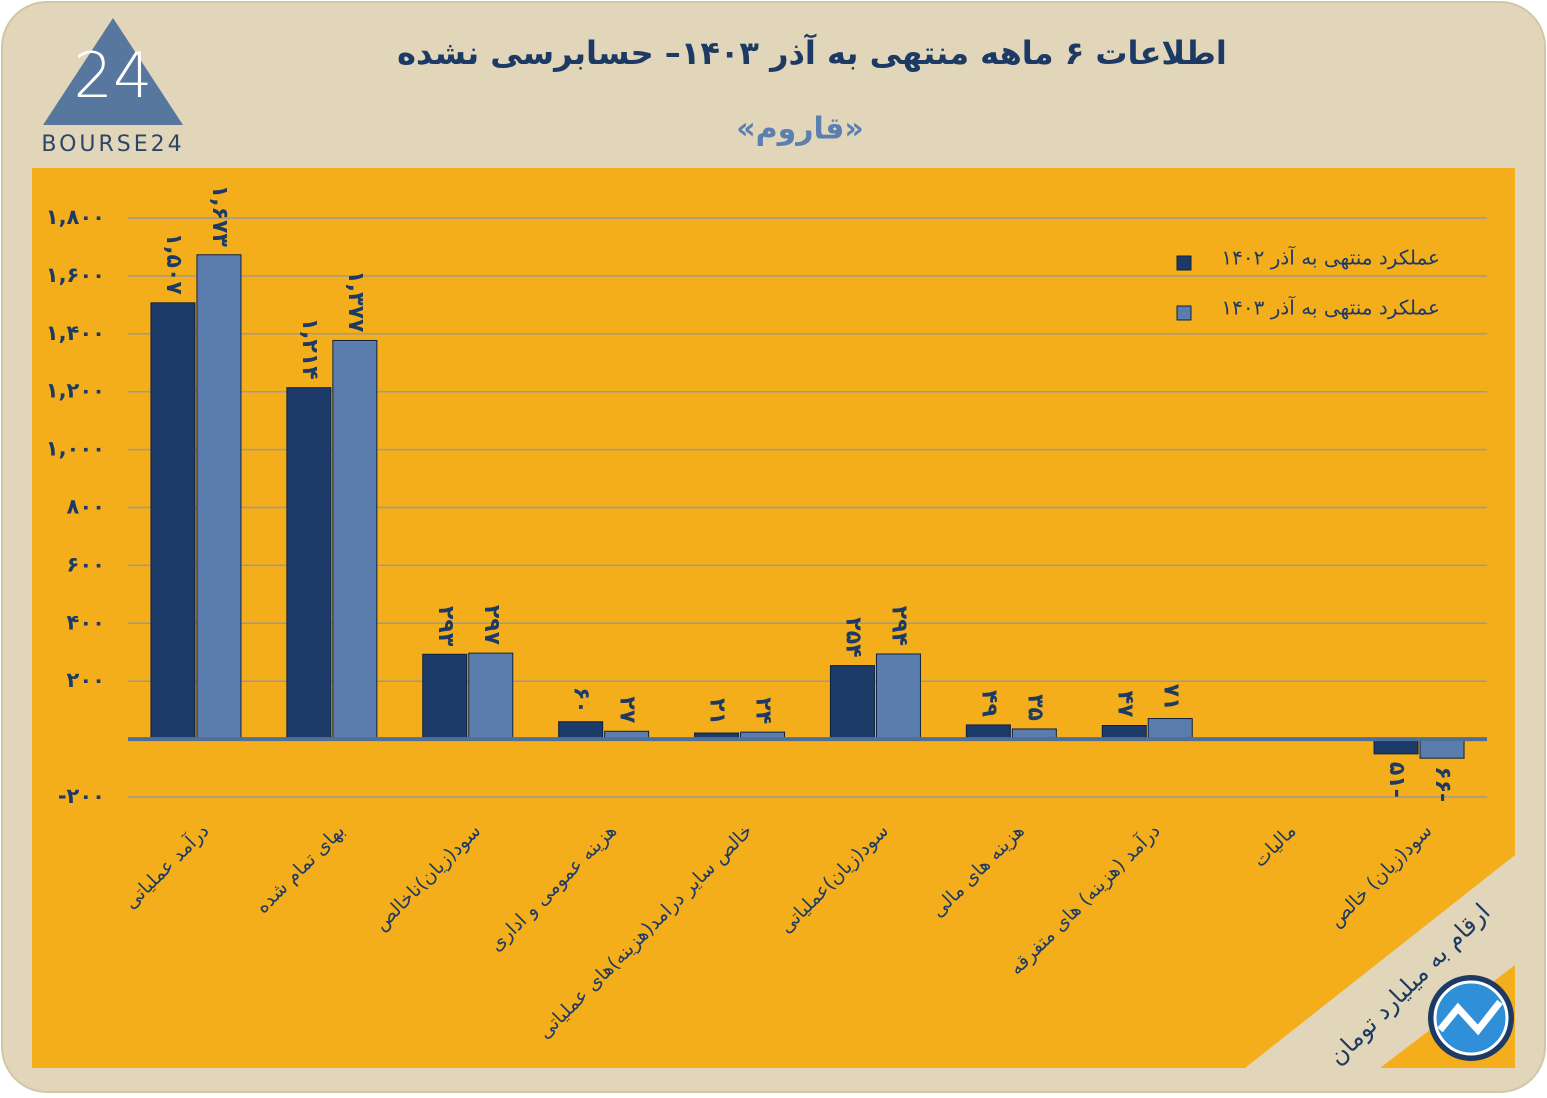 Image resolution: width=1547 pixels, height=1098 pixels. What do you see at coordinates (988, 703) in the screenshot?
I see `value-label: ۴۹` at bounding box center [988, 703].